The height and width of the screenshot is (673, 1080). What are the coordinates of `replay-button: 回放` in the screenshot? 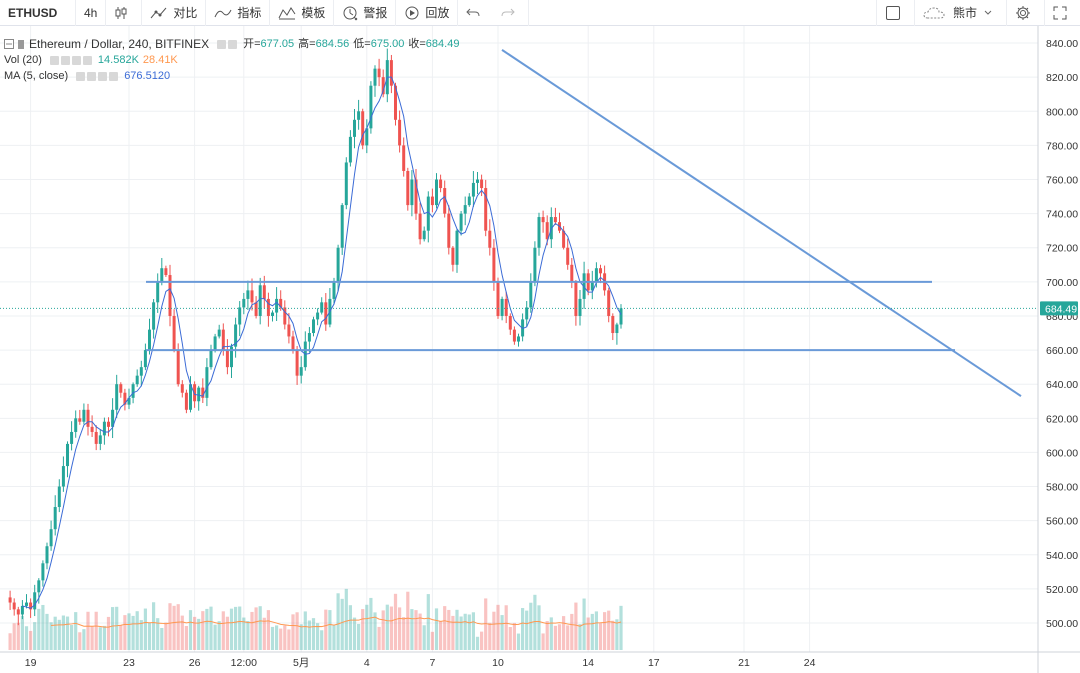 It's located at (427, 13).